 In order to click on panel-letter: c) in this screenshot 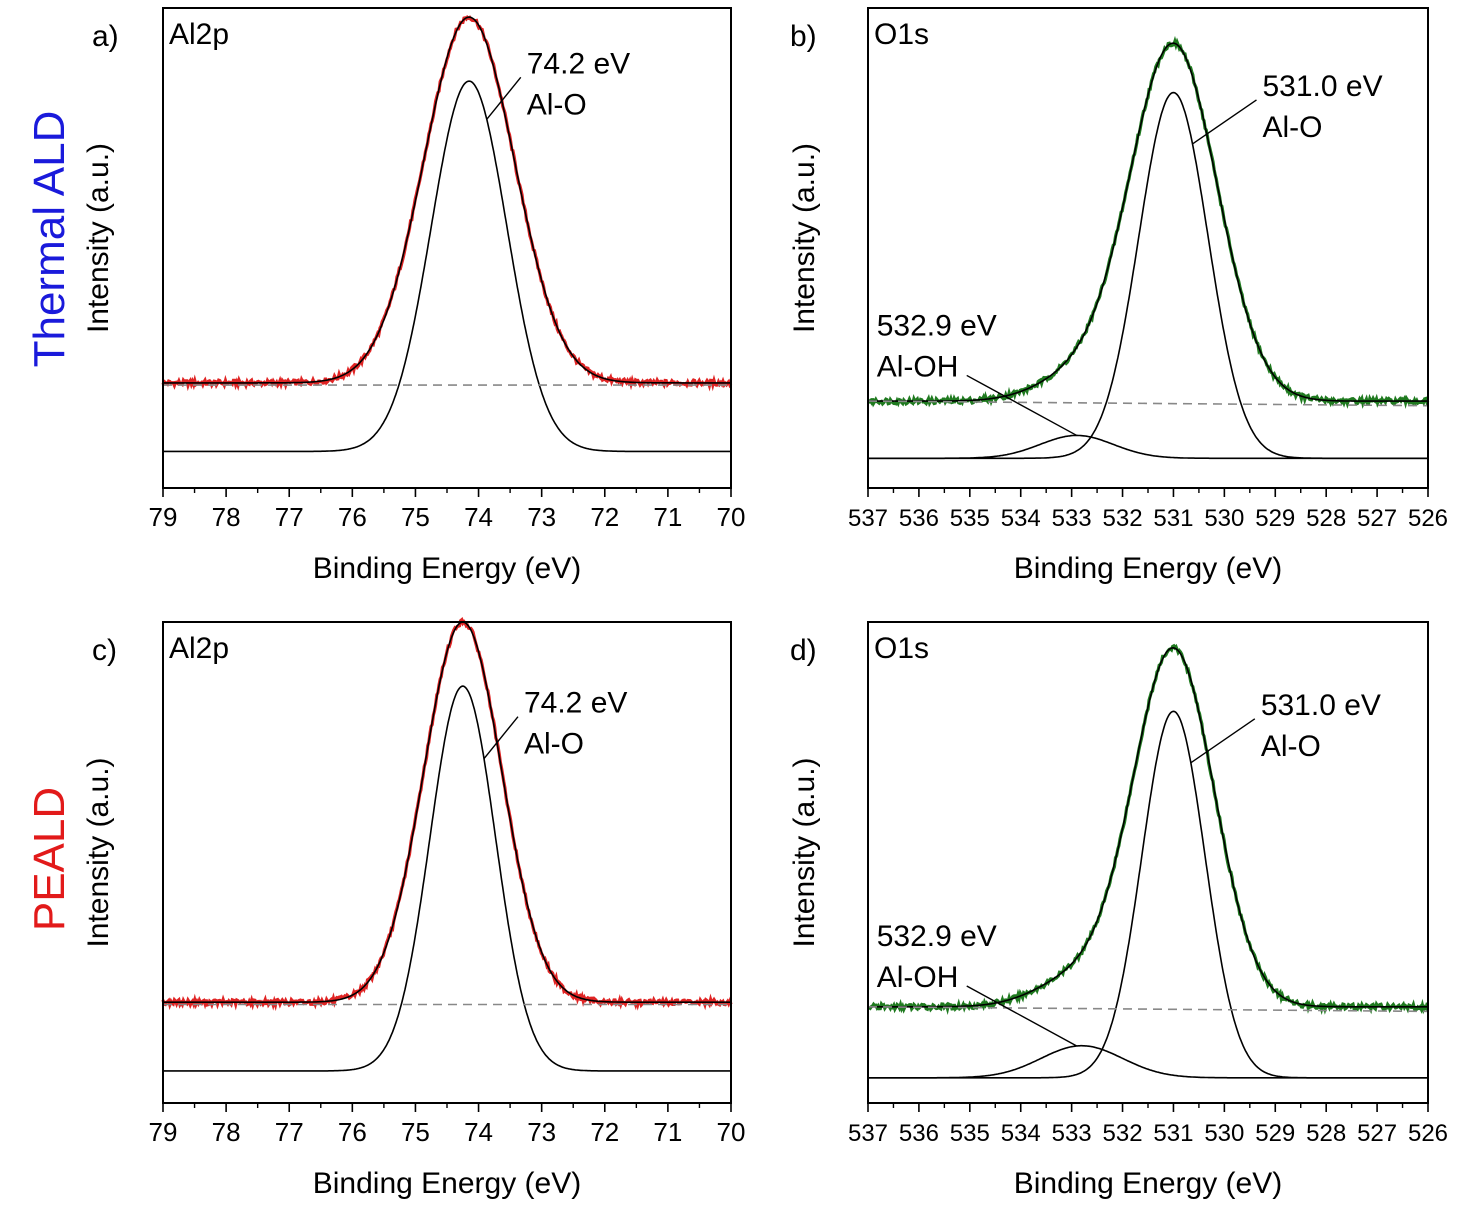, I will do `click(104, 650)`.